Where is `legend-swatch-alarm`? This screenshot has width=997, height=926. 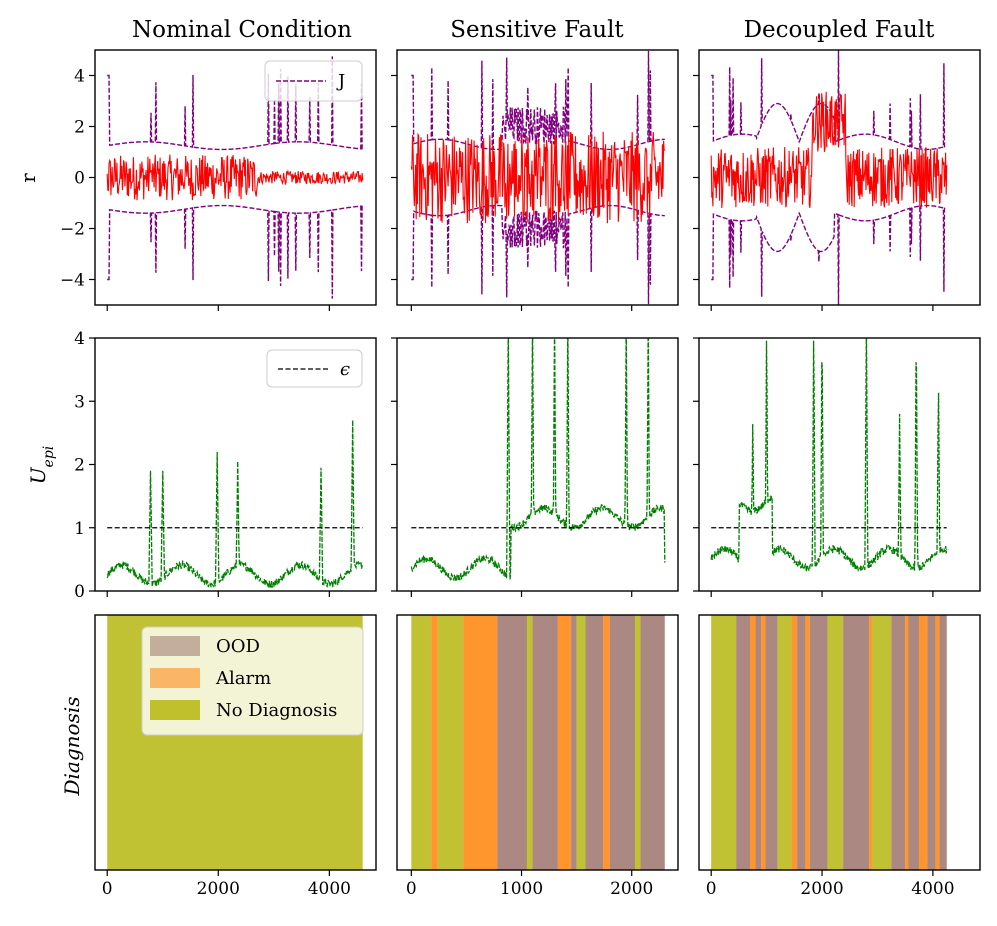
legend-swatch-alarm is located at coordinates (175, 678).